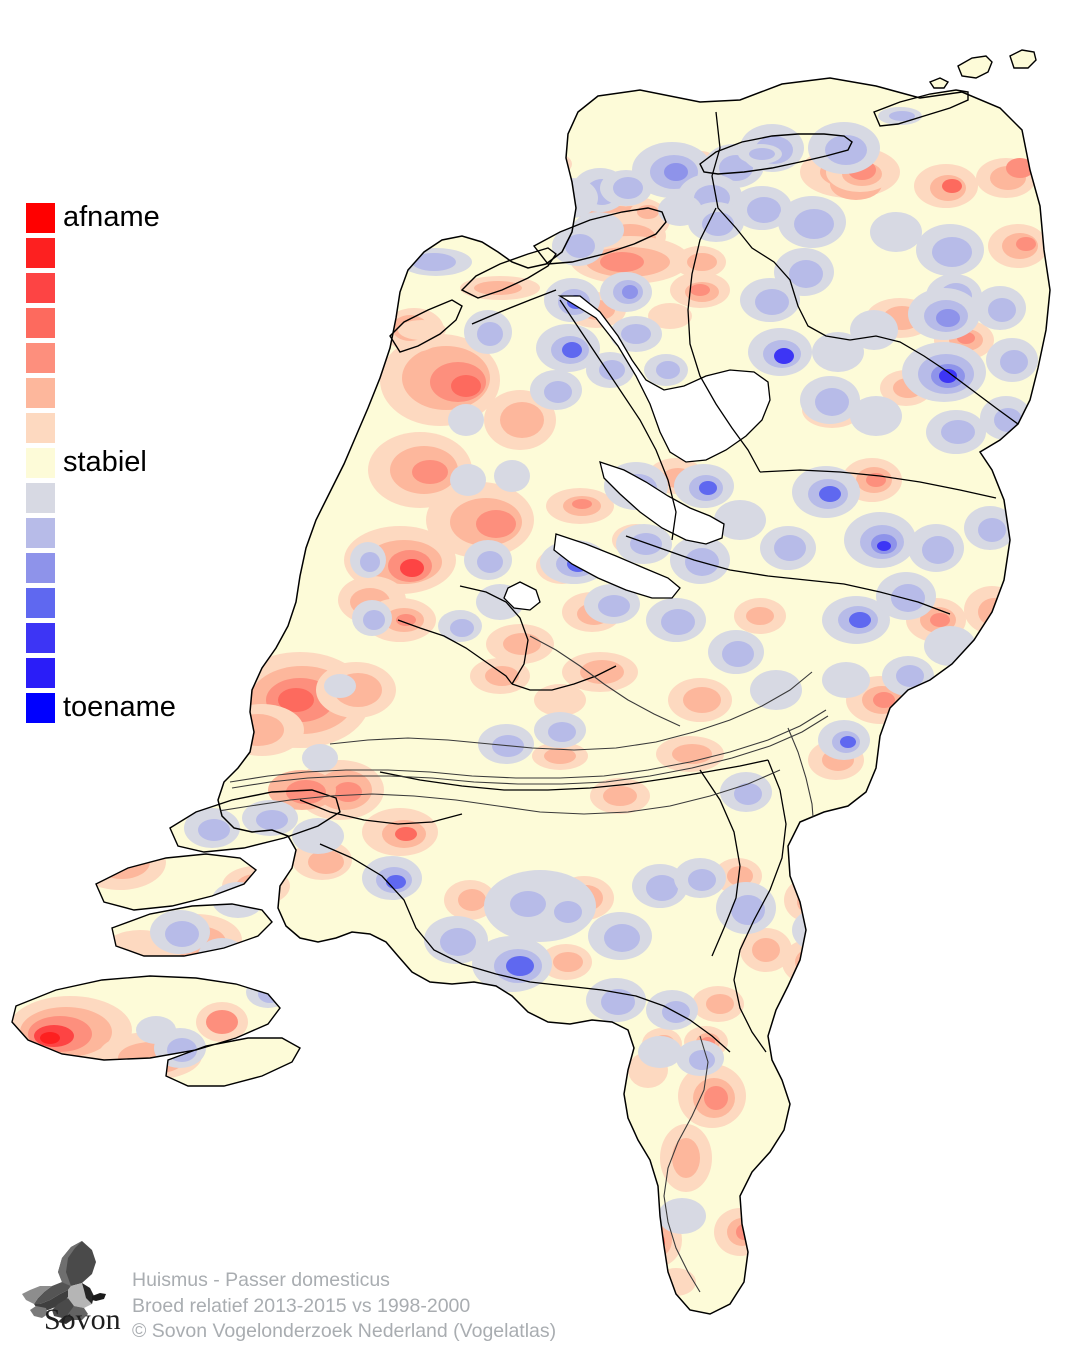  What do you see at coordinates (514, 307) in the screenshot?
I see `afsluitdijk` at bounding box center [514, 307].